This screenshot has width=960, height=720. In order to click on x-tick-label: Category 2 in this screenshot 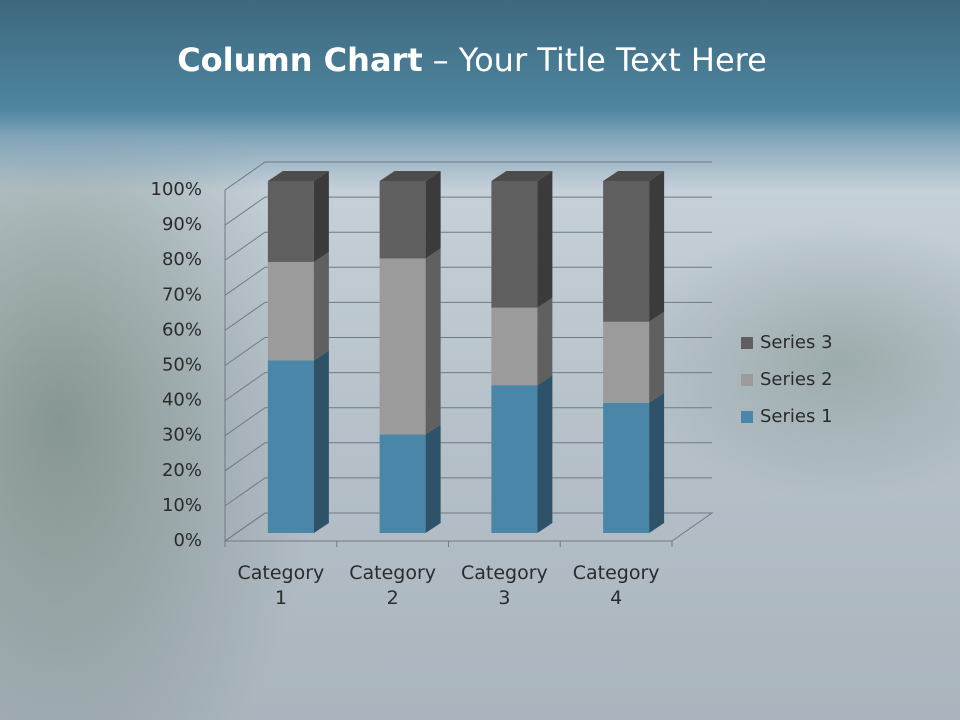, I will do `click(393, 585)`.